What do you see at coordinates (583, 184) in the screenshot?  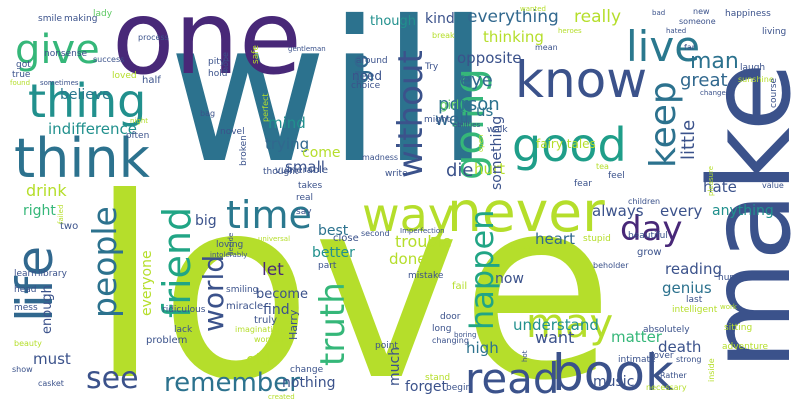 I see `word-fear: fear` at bounding box center [583, 184].